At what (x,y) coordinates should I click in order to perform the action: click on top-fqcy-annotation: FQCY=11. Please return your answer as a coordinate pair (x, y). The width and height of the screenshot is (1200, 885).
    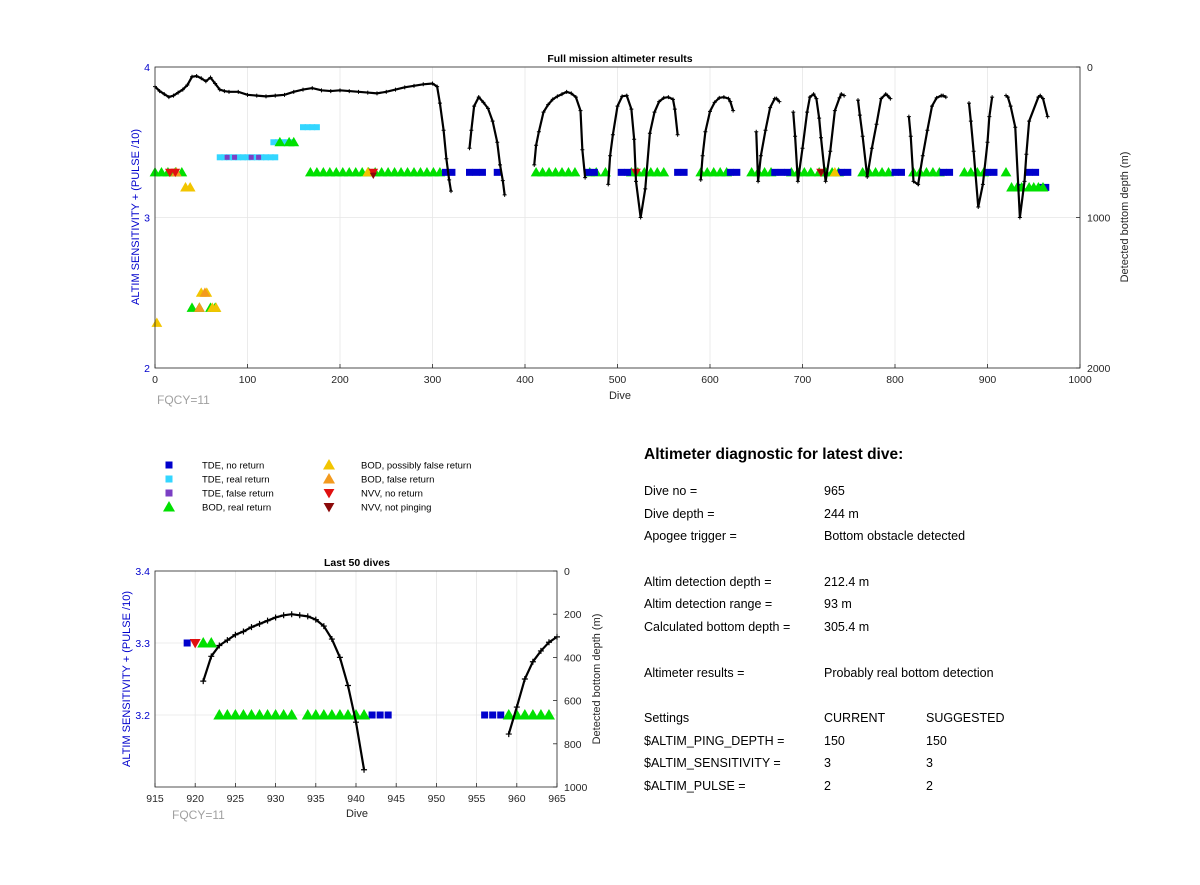
    Looking at the image, I should click on (183, 400).